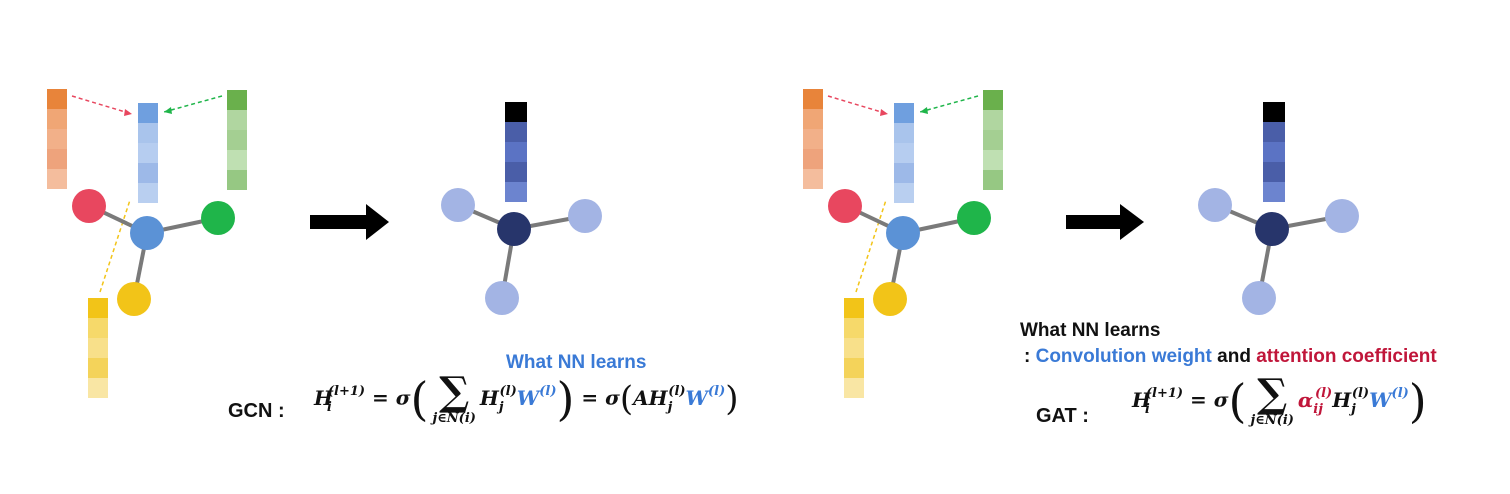 Image resolution: width=1510 pixels, height=494 pixels. I want to click on transform-arrow-left, so click(349, 222).